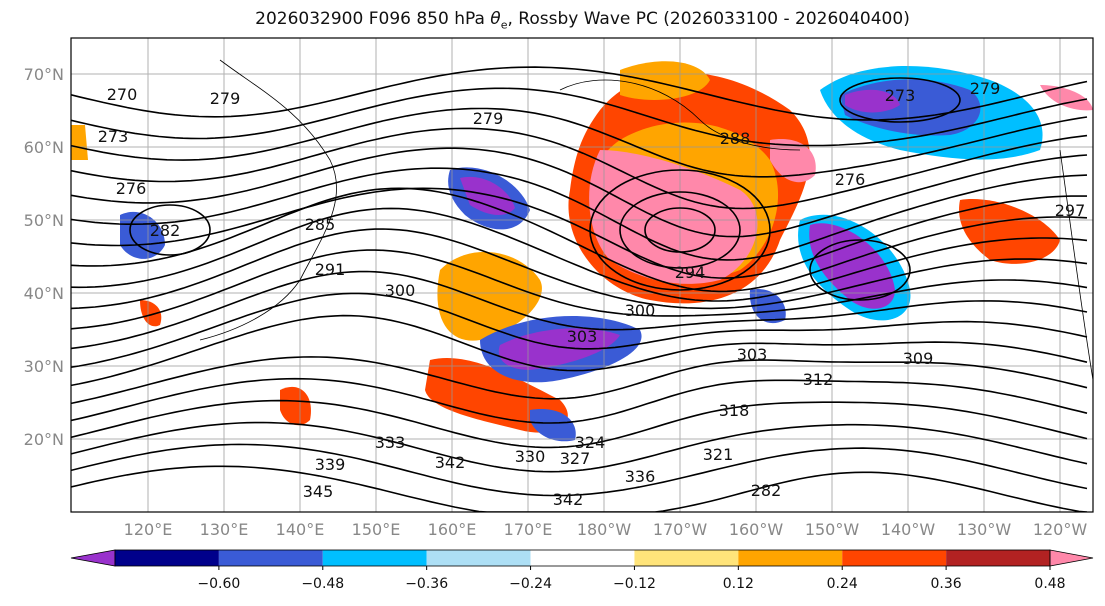  Describe the element at coordinates (528, 529) in the screenshot. I see `longitude-label: 170°E` at that location.